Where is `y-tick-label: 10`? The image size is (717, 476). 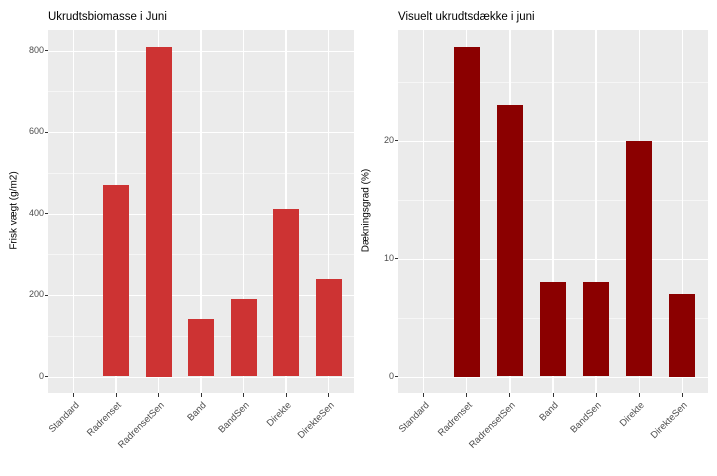
y-tick-label: 10 is located at coordinates (388, 257).